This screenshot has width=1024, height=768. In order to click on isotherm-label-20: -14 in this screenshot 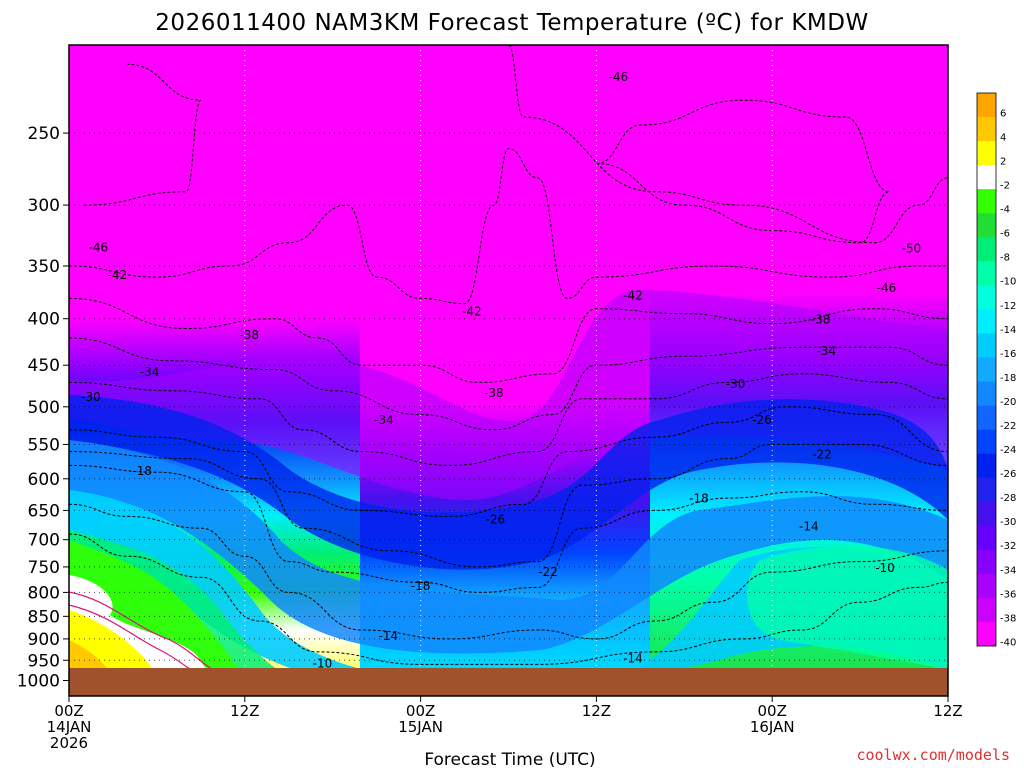, I will do `click(809, 526)`.